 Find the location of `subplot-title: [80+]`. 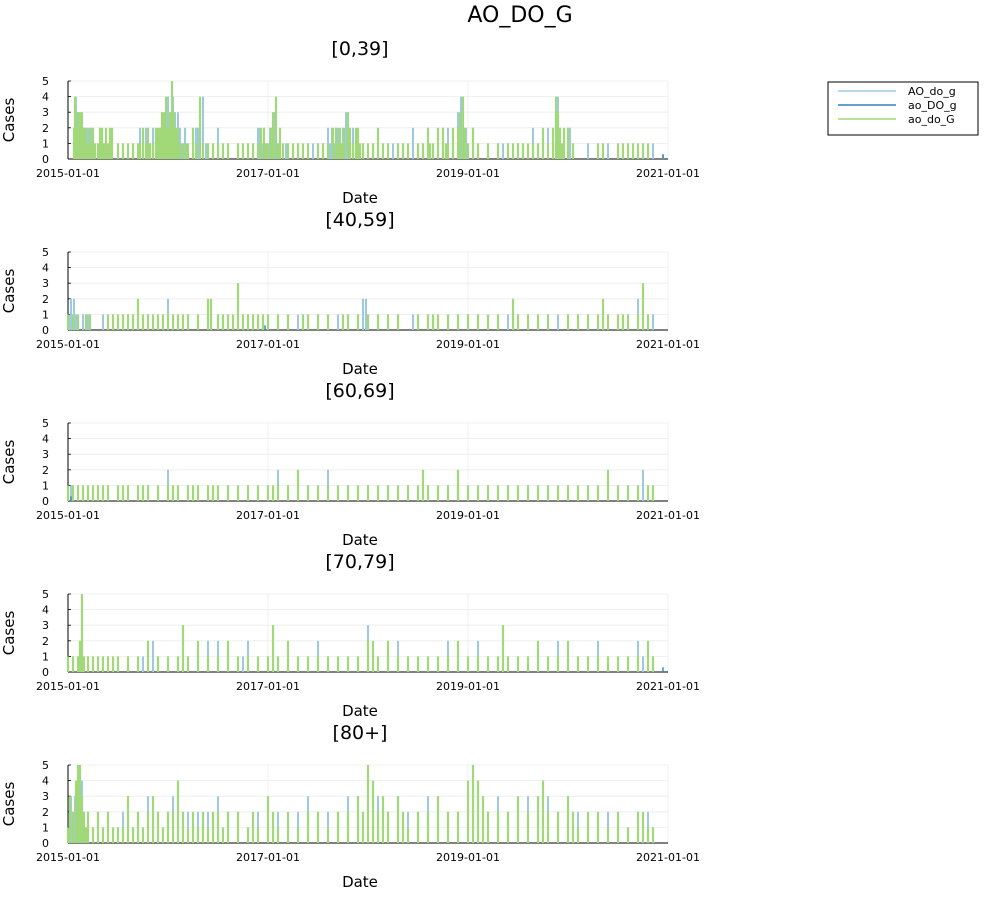

subplot-title: [80+] is located at coordinates (360, 733).